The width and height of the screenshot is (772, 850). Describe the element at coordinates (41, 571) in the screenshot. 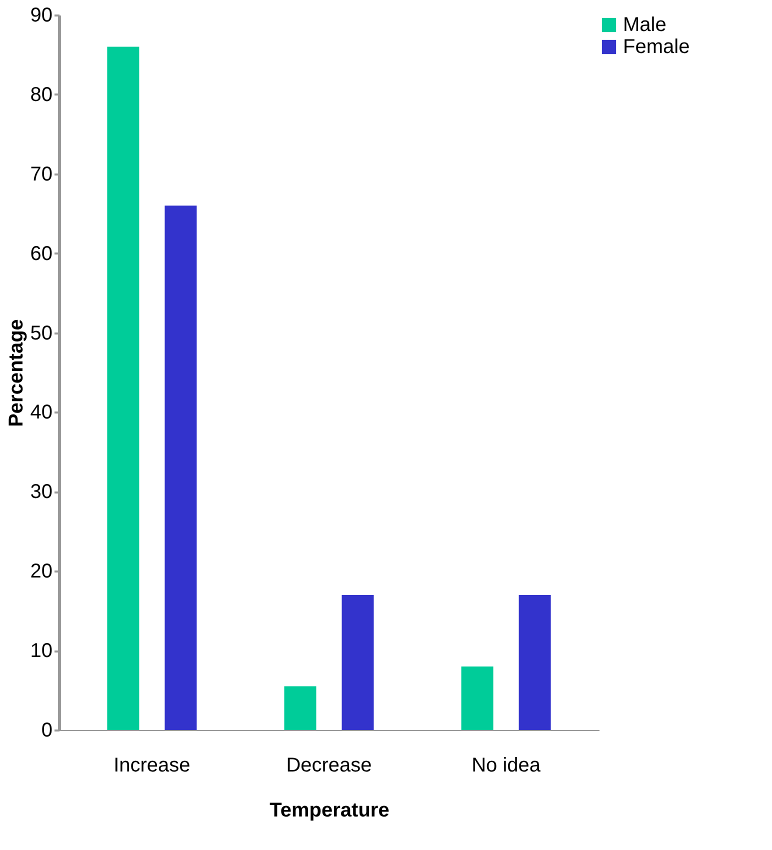

I see `y-tick-label: 20` at that location.